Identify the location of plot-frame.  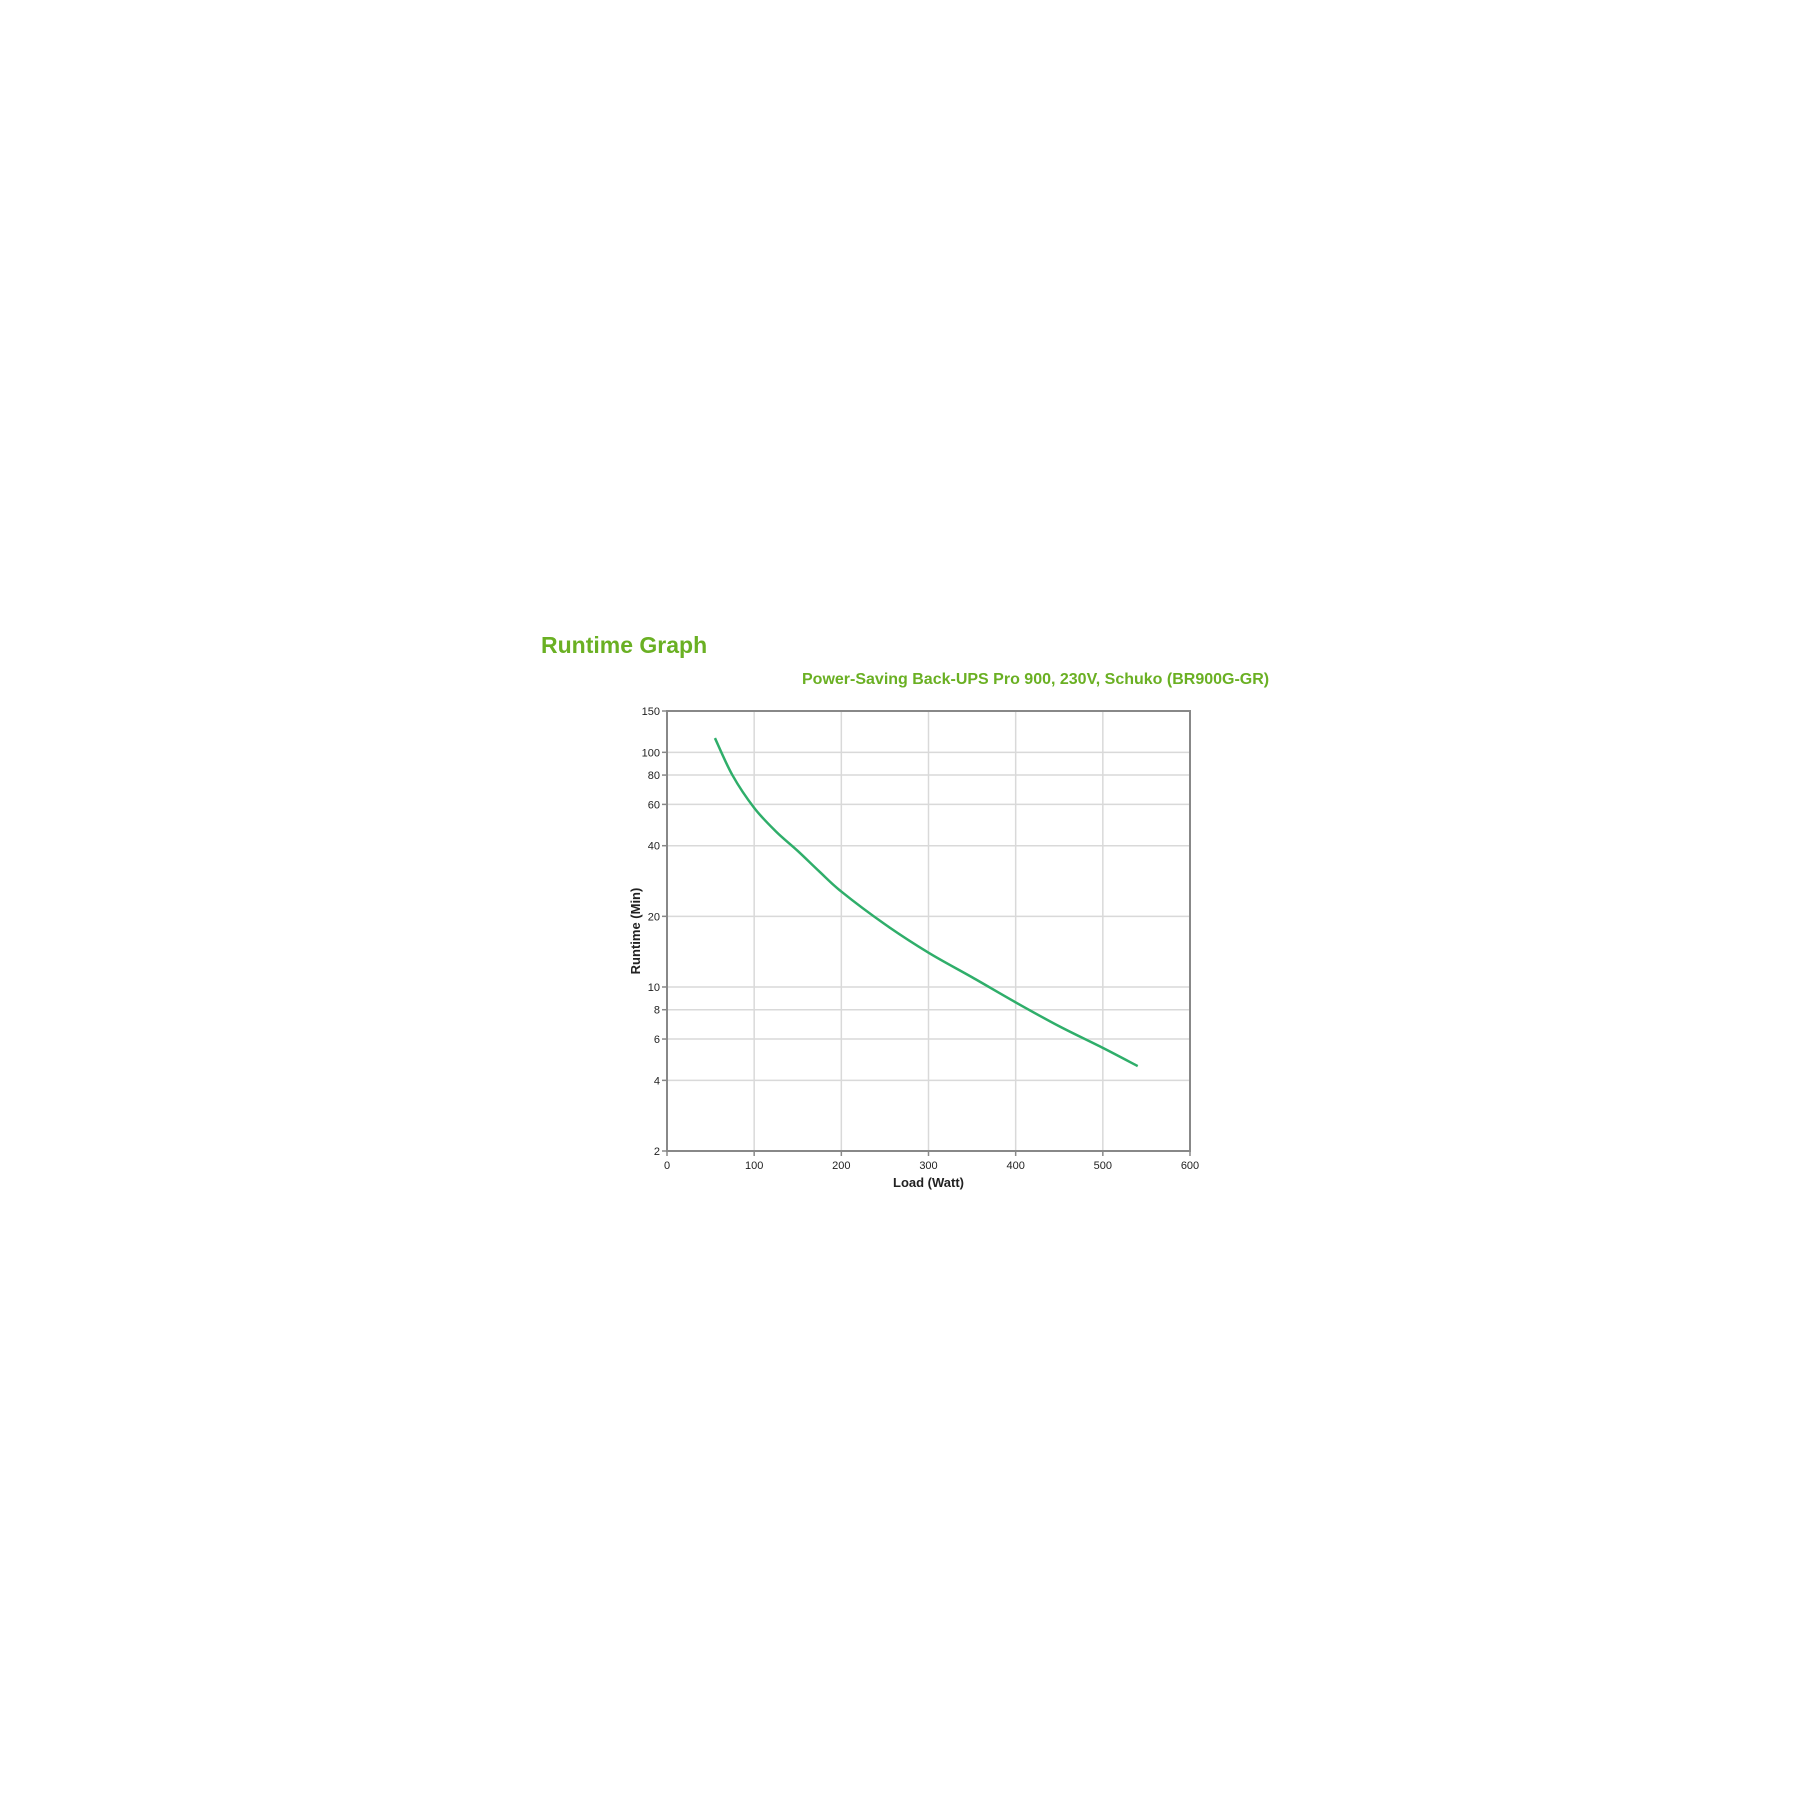
(928, 931).